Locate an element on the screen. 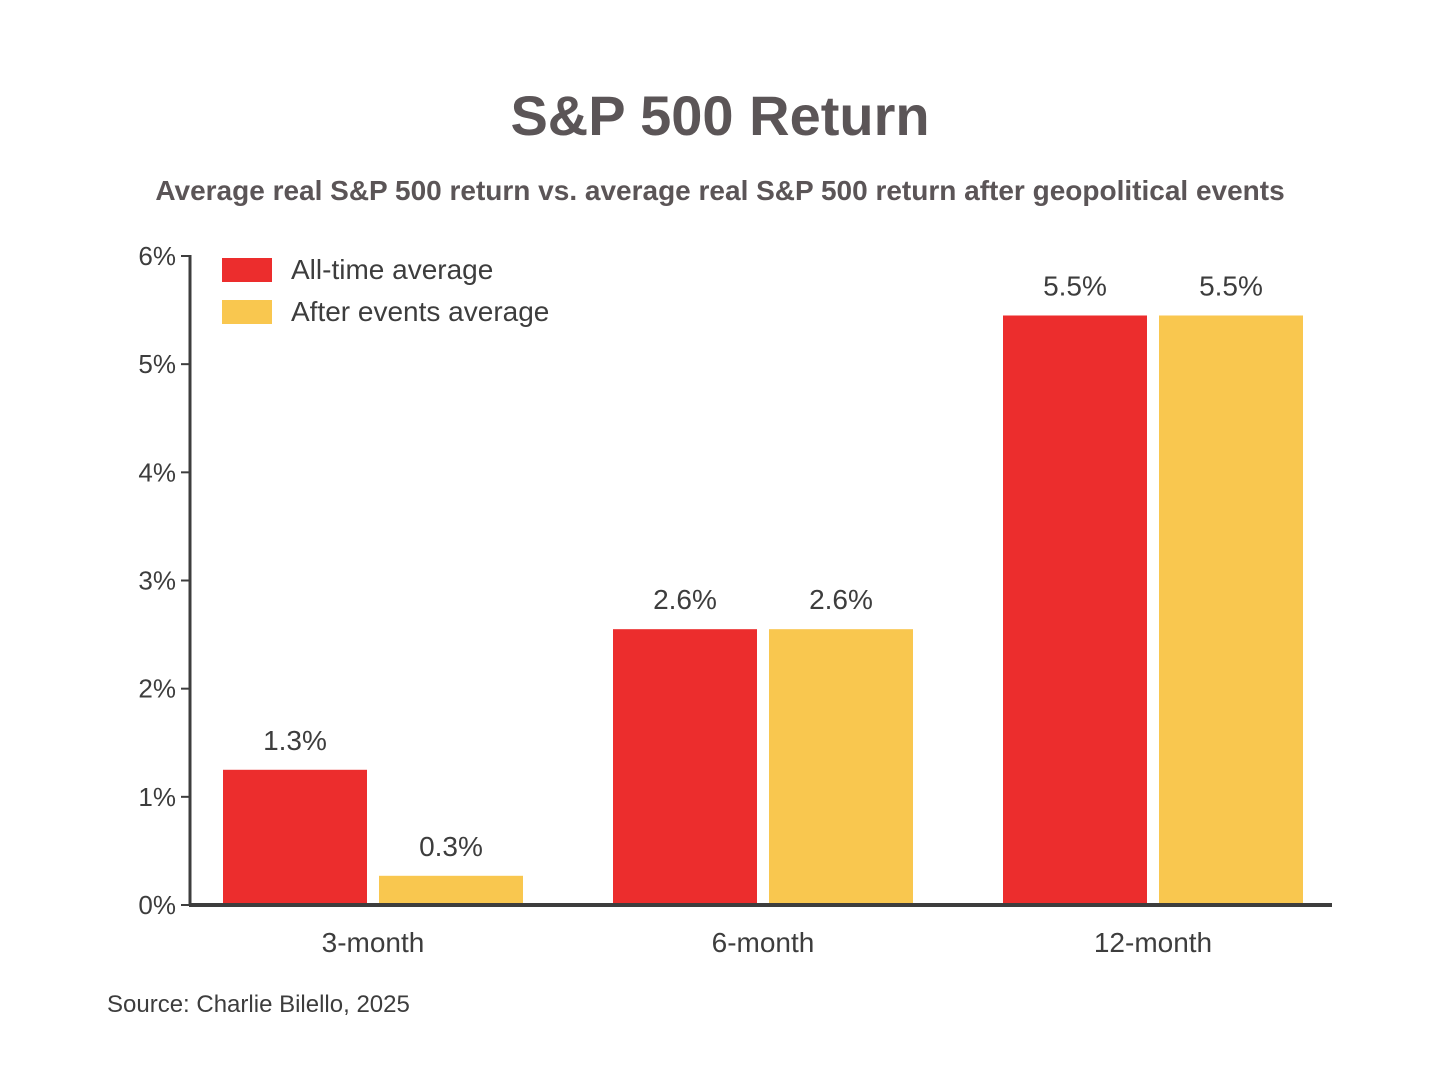 This screenshot has height=1082, width=1440. chart-title: S&P 500 Return is located at coordinates (719, 115).